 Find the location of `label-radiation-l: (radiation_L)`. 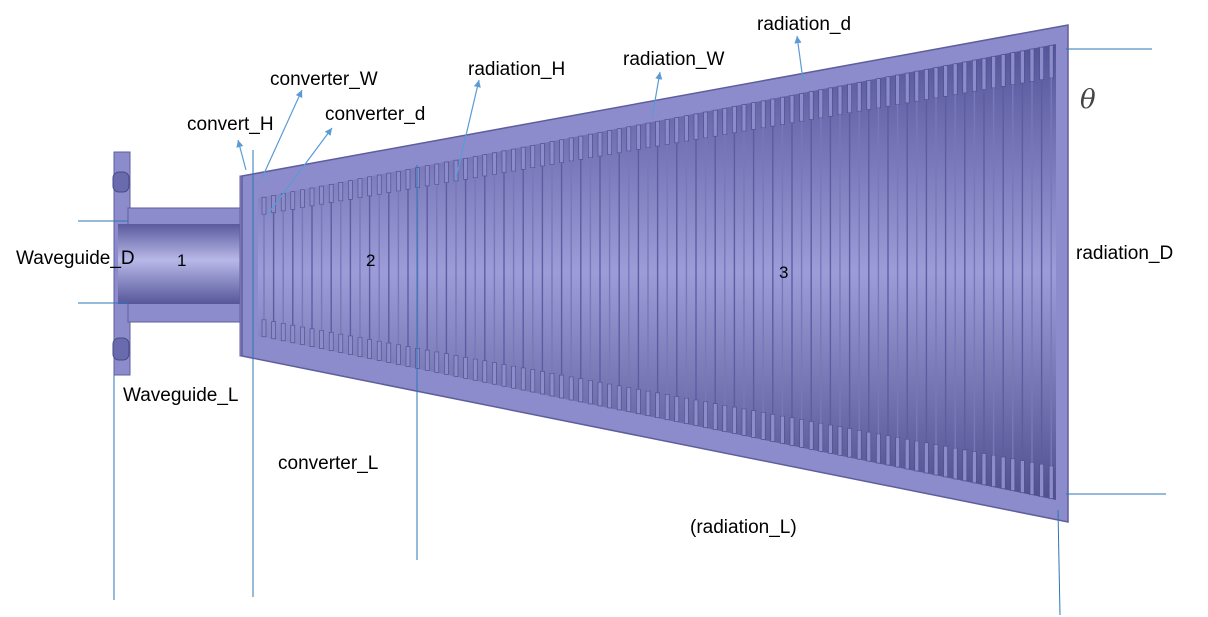

label-radiation-l: (radiation_L) is located at coordinates (743, 527).